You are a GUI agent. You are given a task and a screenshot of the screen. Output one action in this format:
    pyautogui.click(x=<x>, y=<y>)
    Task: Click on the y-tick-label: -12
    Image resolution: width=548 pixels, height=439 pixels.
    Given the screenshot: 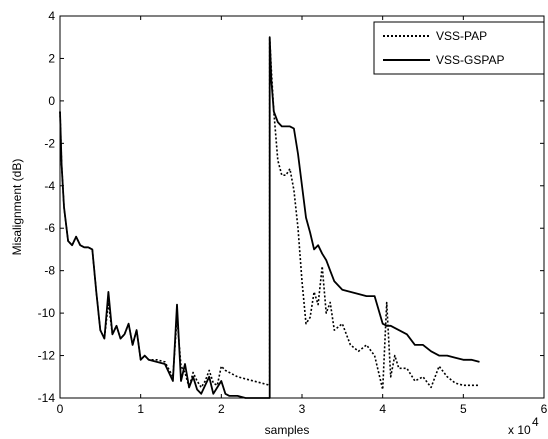 What is the action you would take?
    pyautogui.click(x=47, y=356)
    